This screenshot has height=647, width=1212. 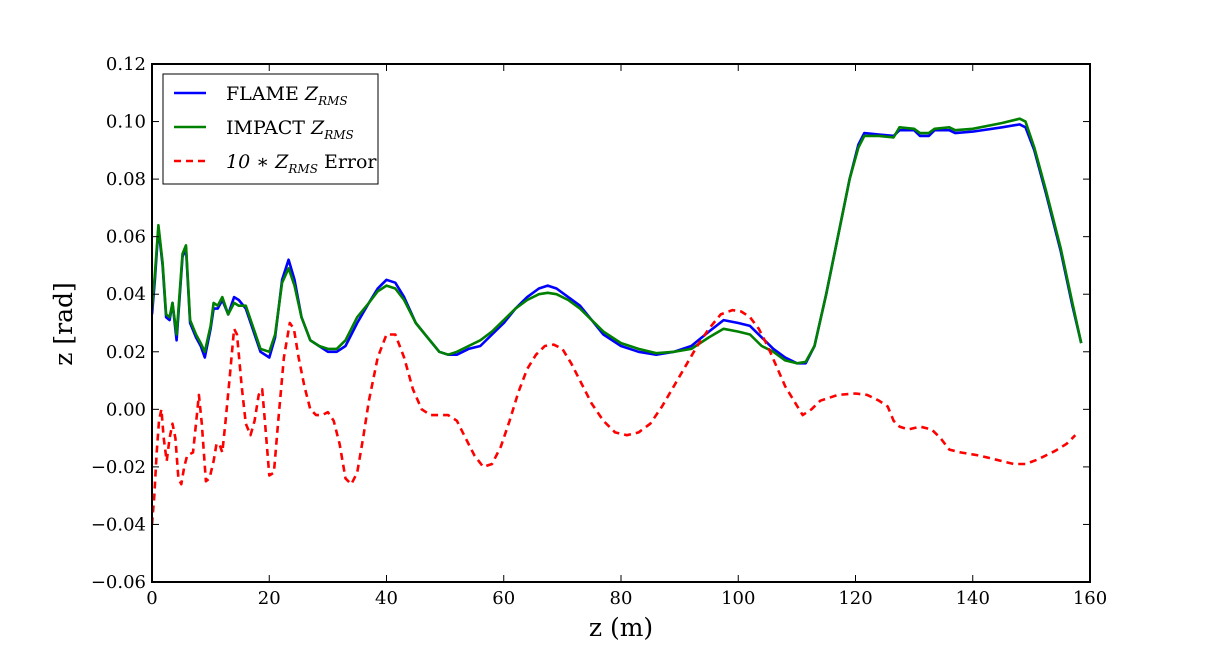 What do you see at coordinates (290, 129) in the screenshot?
I see `legend-label-1: IMPACT ZRMS` at bounding box center [290, 129].